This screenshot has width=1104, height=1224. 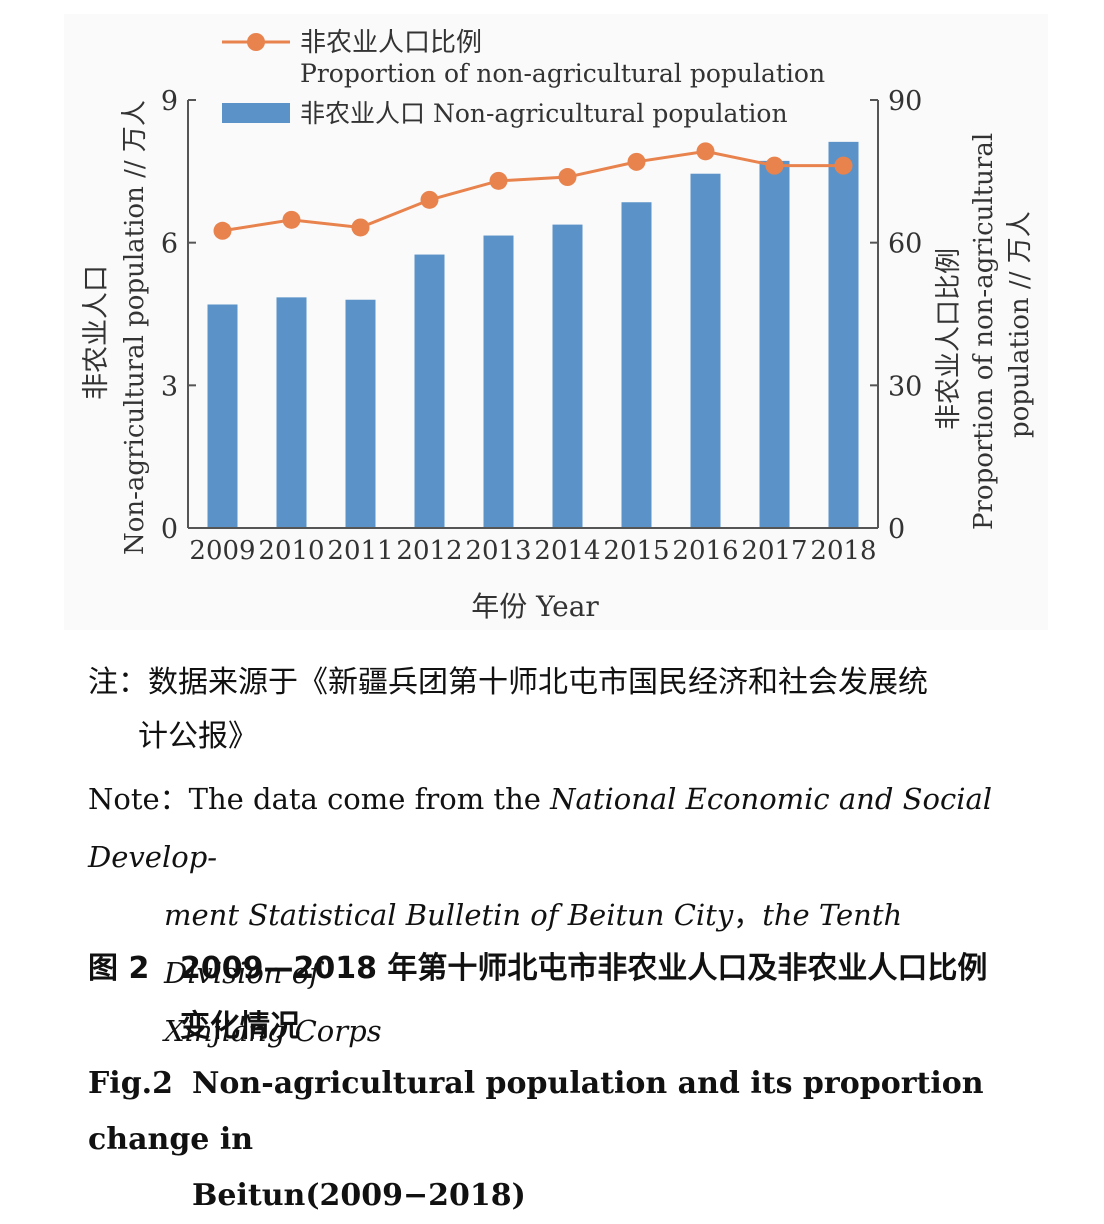 What do you see at coordinates (359, 1195) in the screenshot?
I see `figure-title-en-2: Beitun(2009−2018)` at bounding box center [359, 1195].